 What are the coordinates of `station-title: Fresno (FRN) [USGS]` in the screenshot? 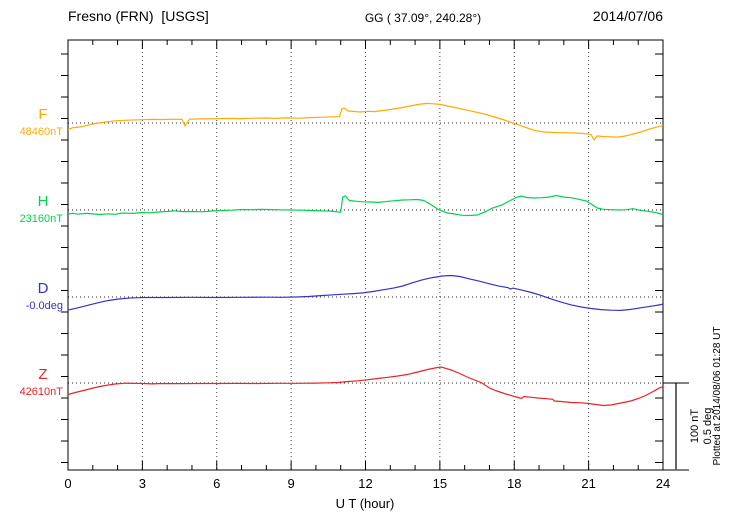 It's located at (138, 16).